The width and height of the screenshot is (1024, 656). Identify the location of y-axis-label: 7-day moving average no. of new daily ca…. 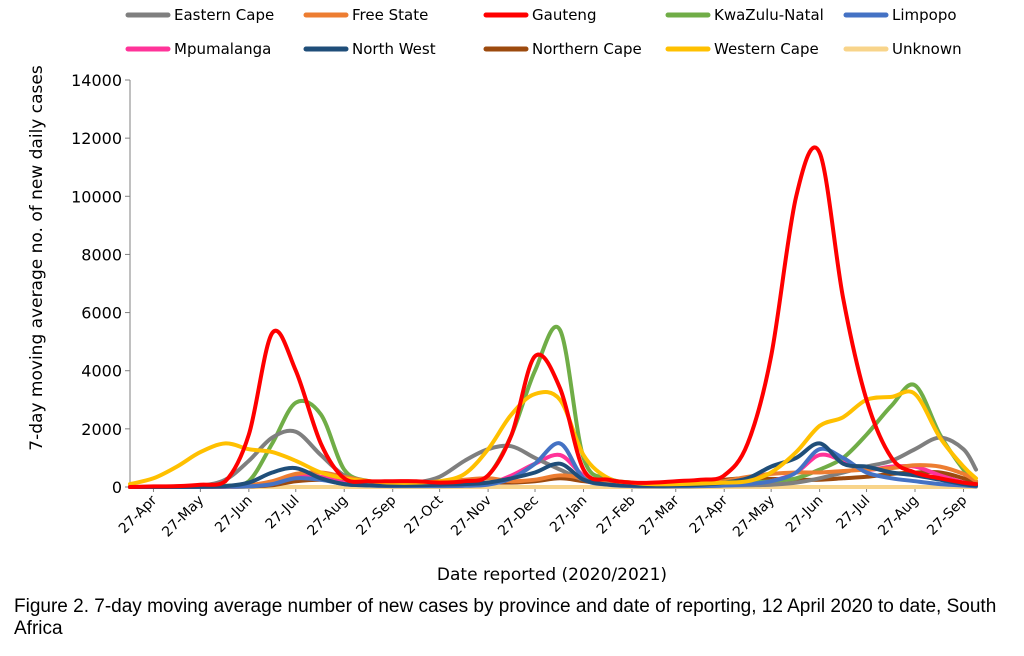
(37, 258).